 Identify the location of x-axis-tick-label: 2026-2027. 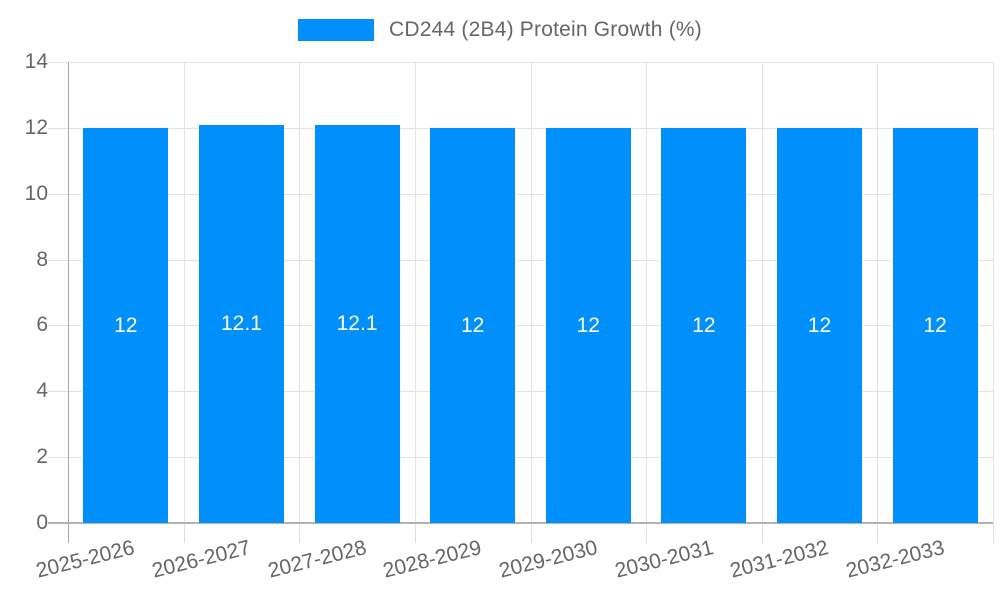
(201, 559).